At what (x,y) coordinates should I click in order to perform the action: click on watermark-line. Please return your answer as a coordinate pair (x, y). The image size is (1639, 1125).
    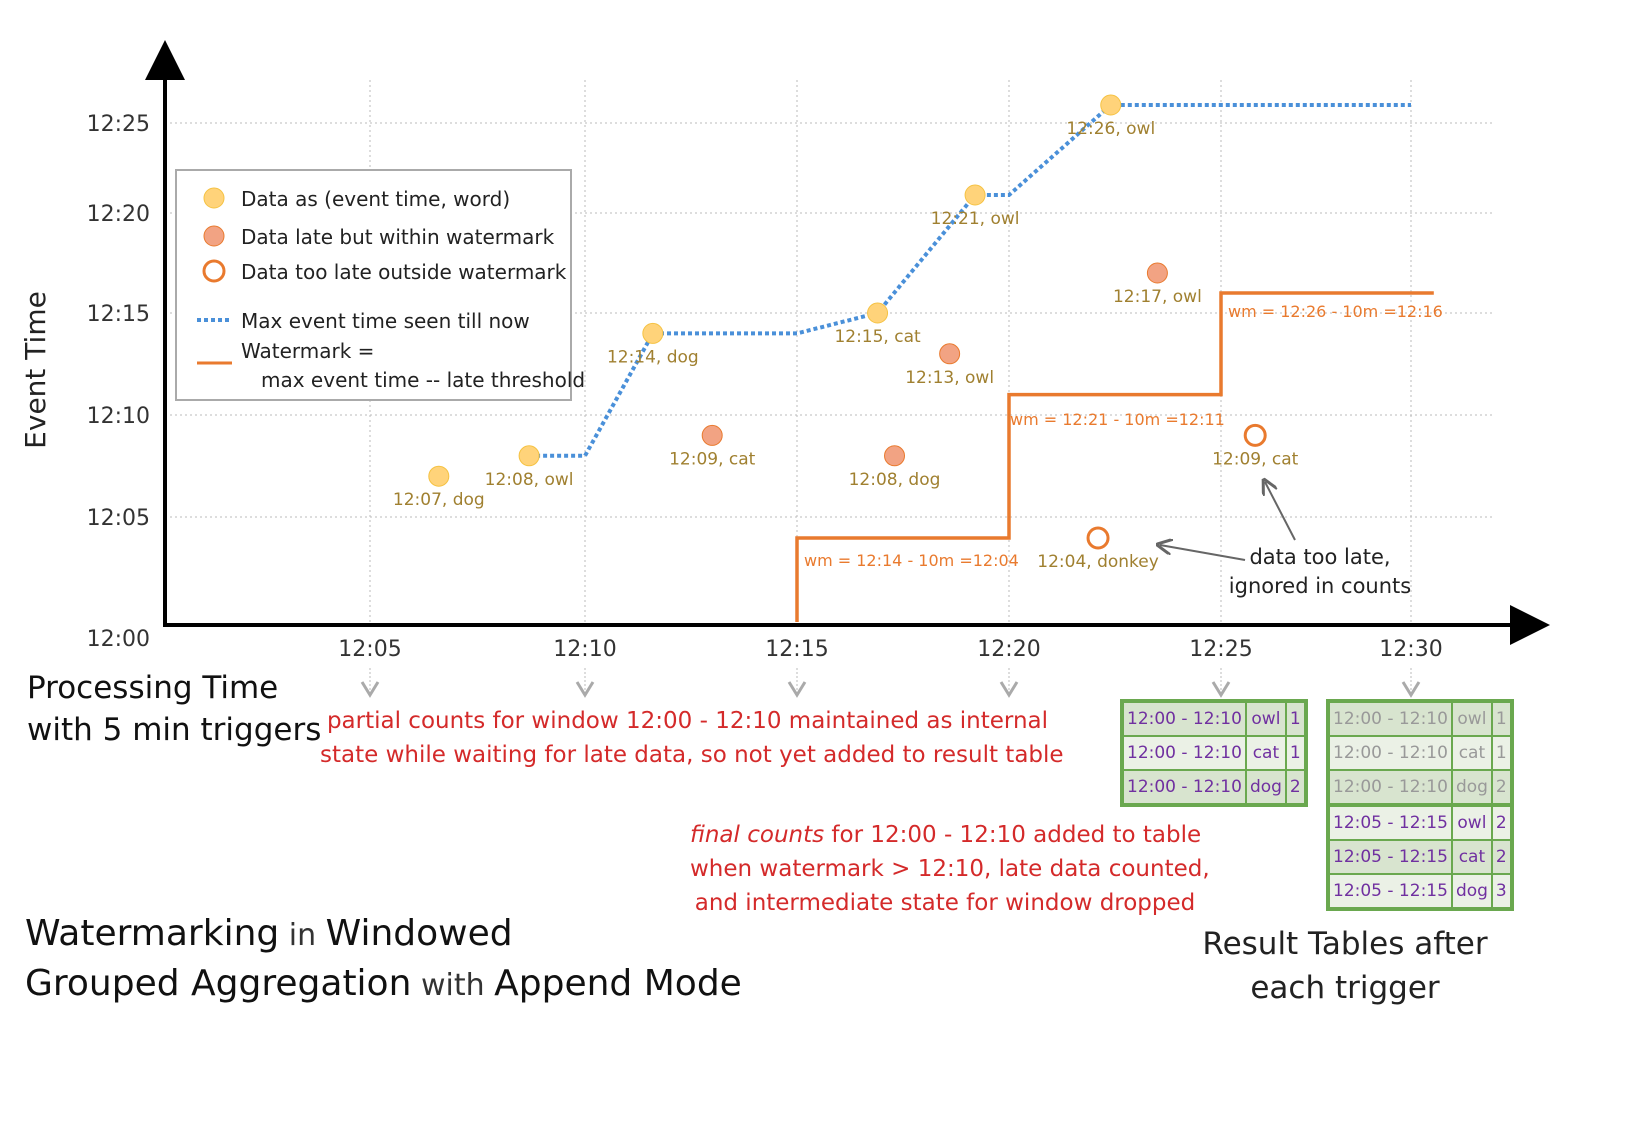
    Looking at the image, I should click on (1114, 456).